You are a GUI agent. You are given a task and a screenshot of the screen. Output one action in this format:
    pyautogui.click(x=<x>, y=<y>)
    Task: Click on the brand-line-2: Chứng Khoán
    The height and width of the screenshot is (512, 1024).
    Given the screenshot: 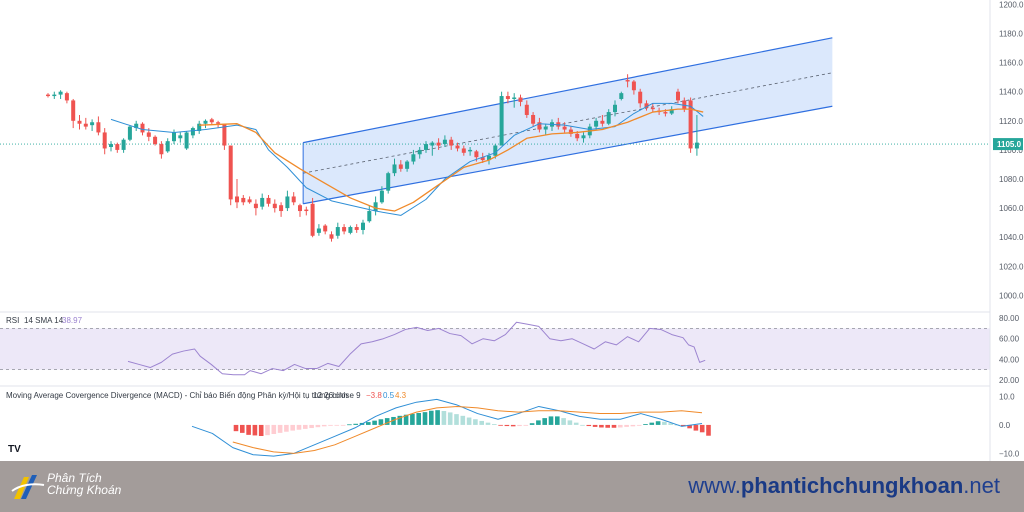 What is the action you would take?
    pyautogui.click(x=84, y=490)
    